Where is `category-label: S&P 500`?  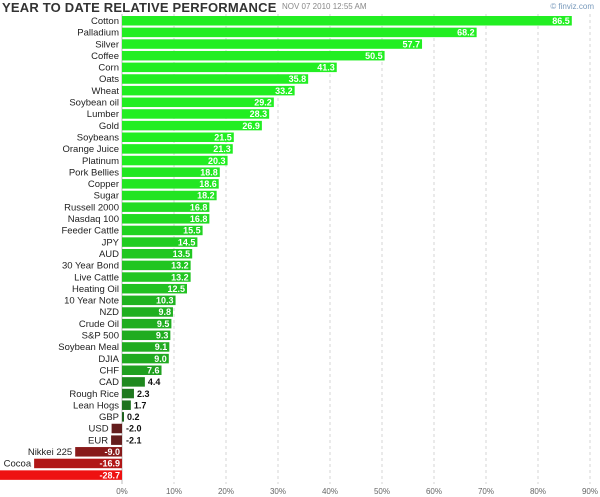
category-label: S&P 500 is located at coordinates (100, 336).